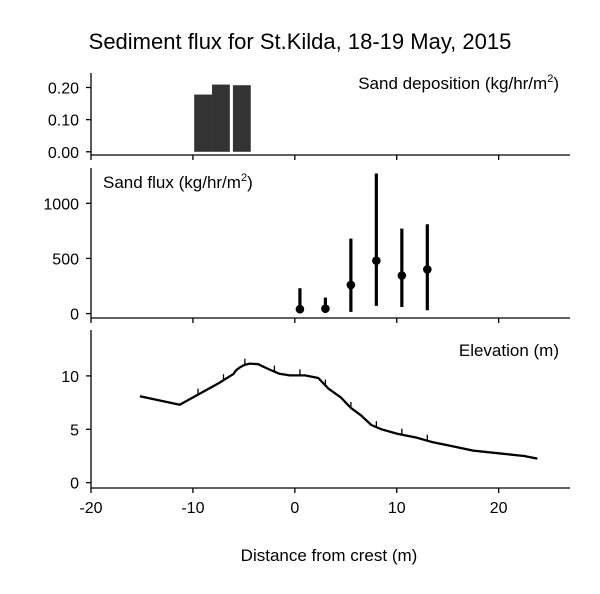  What do you see at coordinates (329, 555) in the screenshot?
I see `x-axis-title: Distance from crest (m)` at bounding box center [329, 555].